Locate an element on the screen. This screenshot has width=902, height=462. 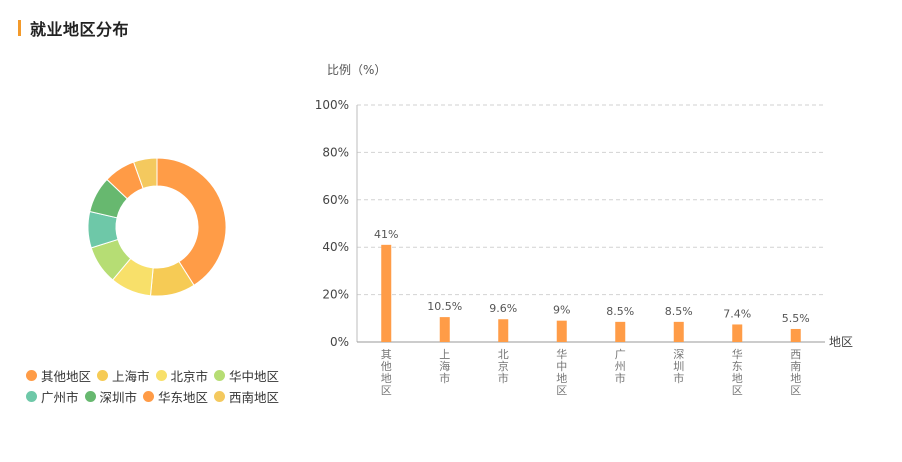
bar-value-label: 9.6% is located at coordinates (503, 308).